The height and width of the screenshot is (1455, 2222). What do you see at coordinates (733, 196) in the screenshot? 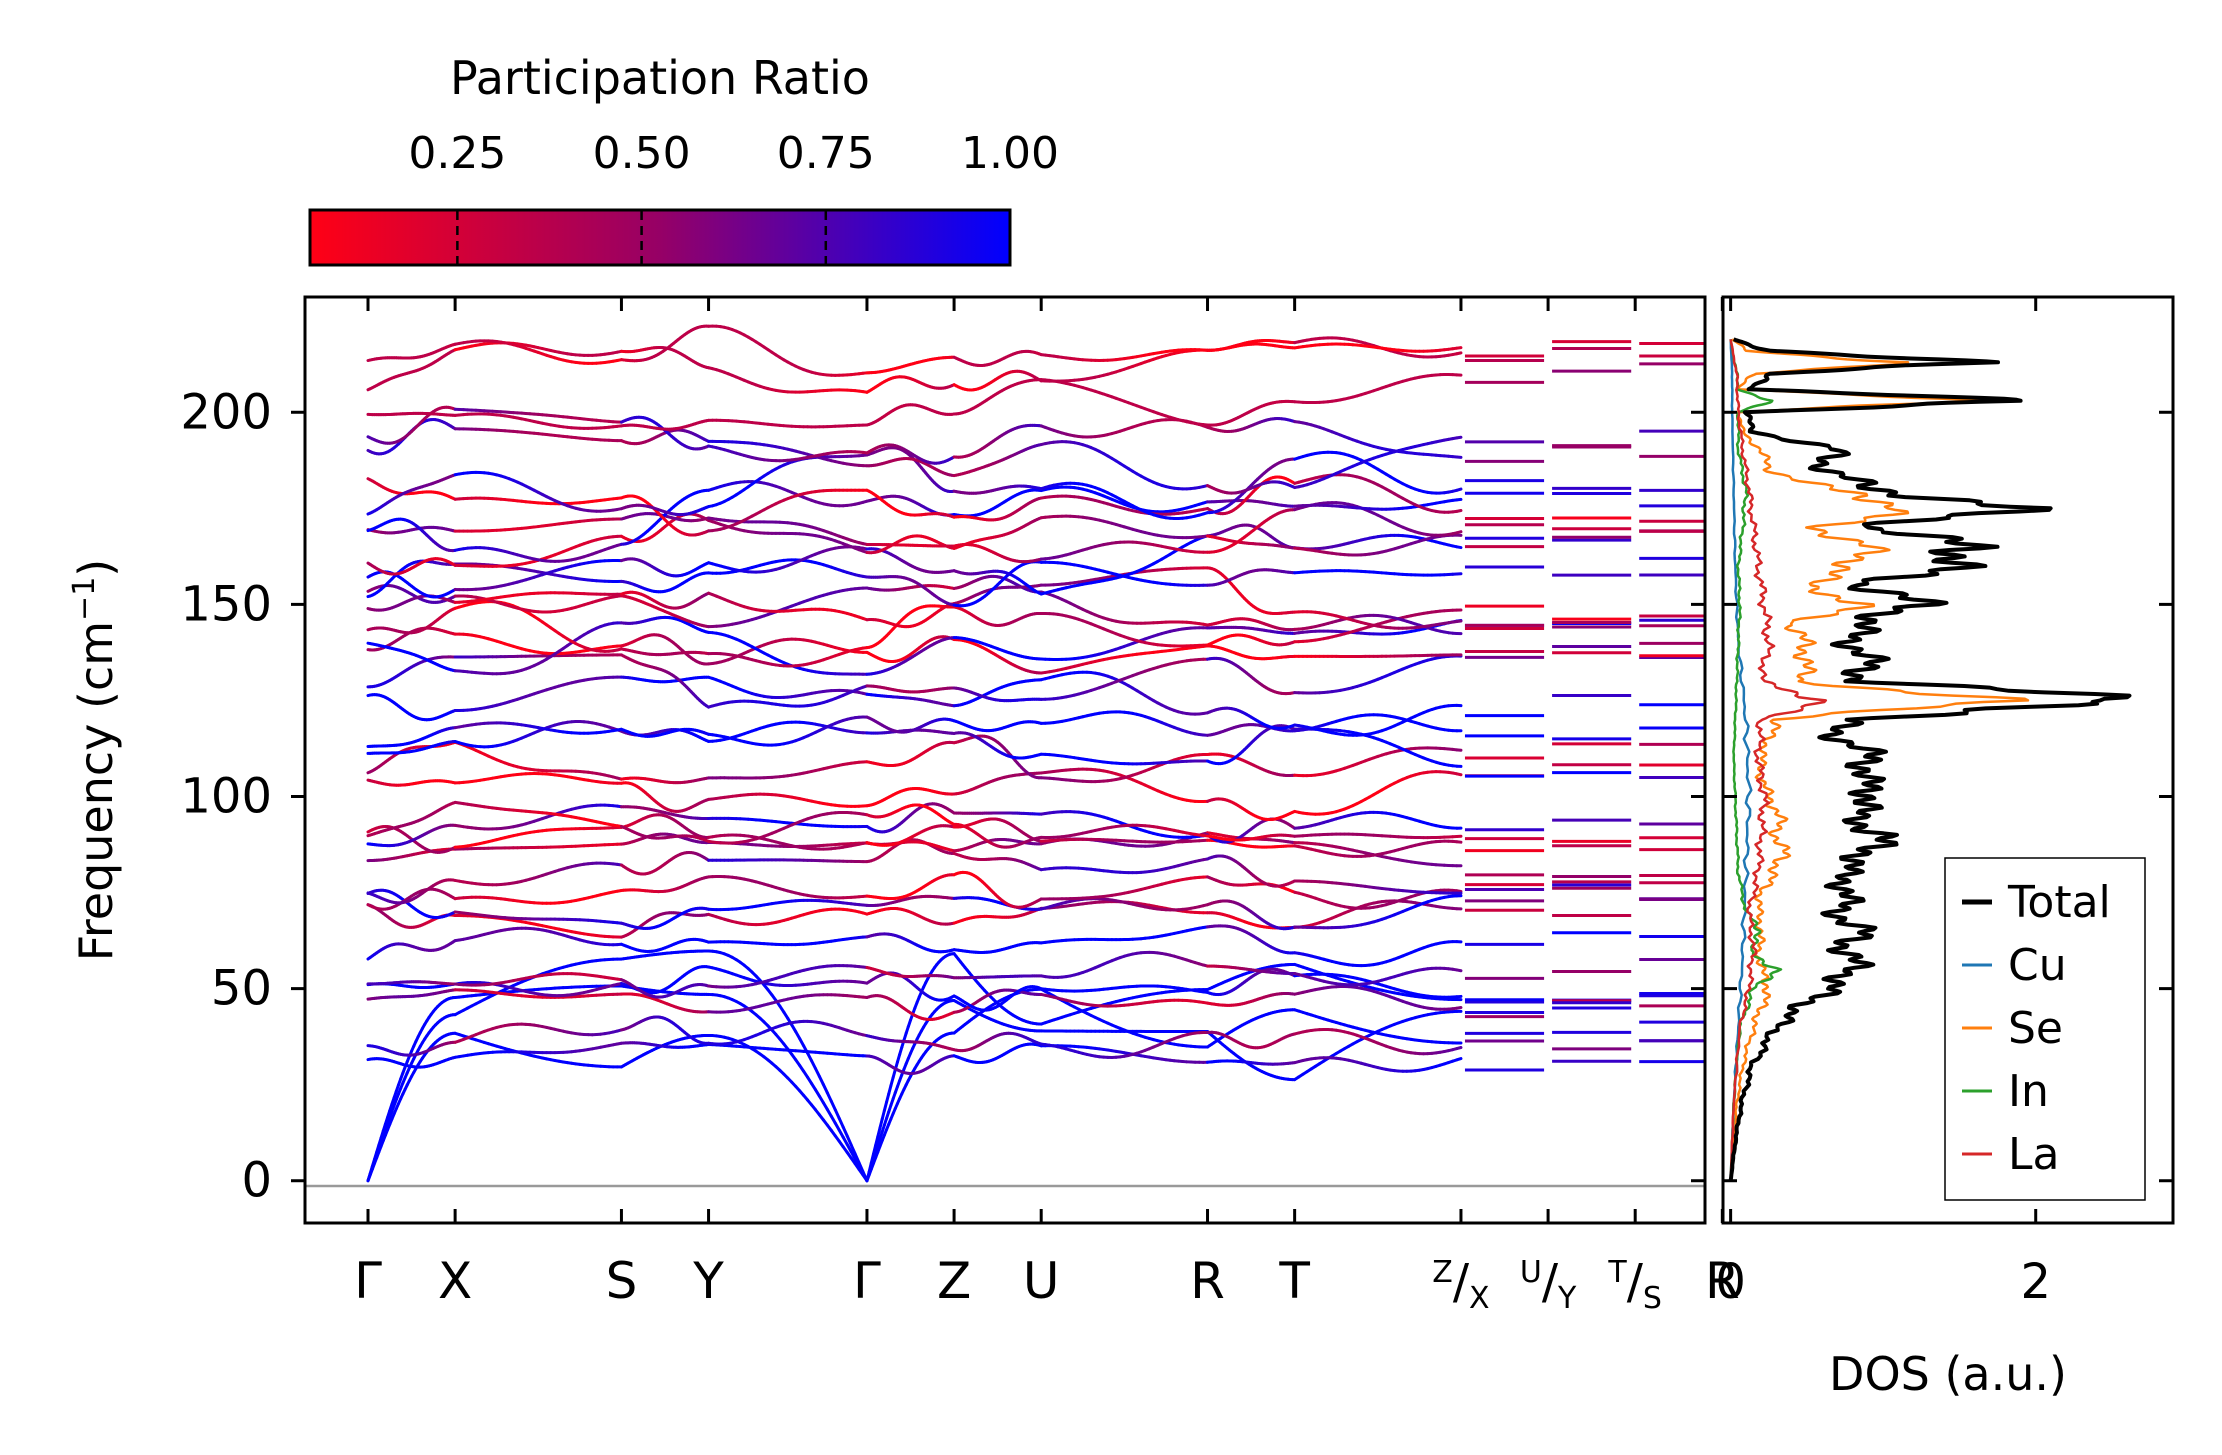
I see `colorbar-ticks: 0.25 0.50 0.75 1.00` at bounding box center [733, 196].